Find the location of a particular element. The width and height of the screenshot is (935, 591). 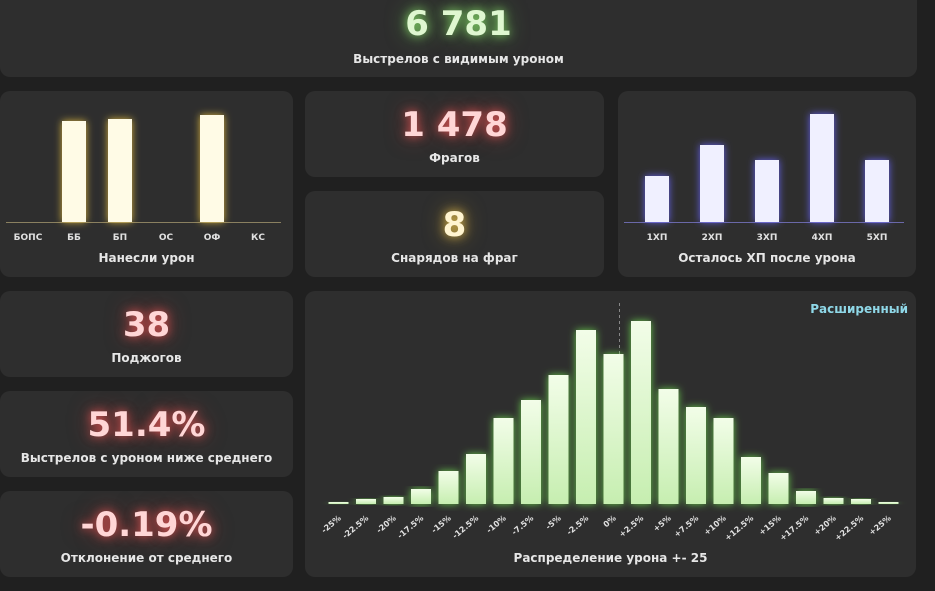

deviation-card: -0.19% Отклонение от среднего is located at coordinates (146, 534).